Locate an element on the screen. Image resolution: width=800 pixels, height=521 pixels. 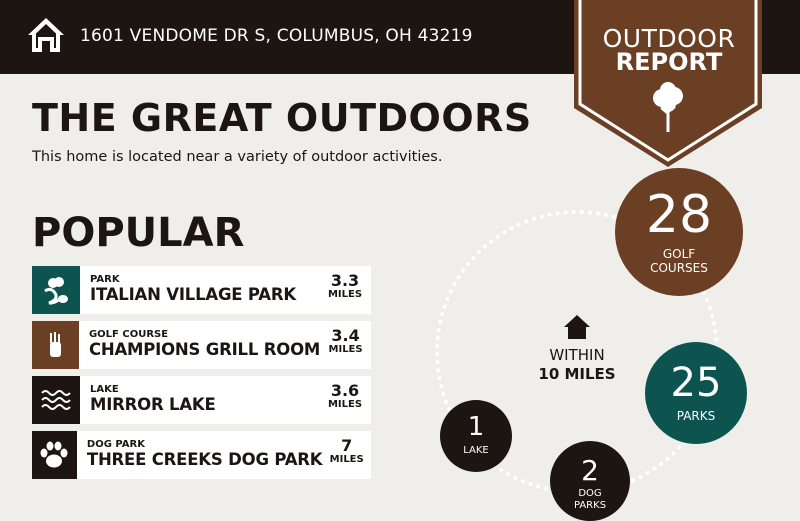
address: 1601 VENDOME DR S, COLUMBUS, OH 43219 is located at coordinates (276, 36).